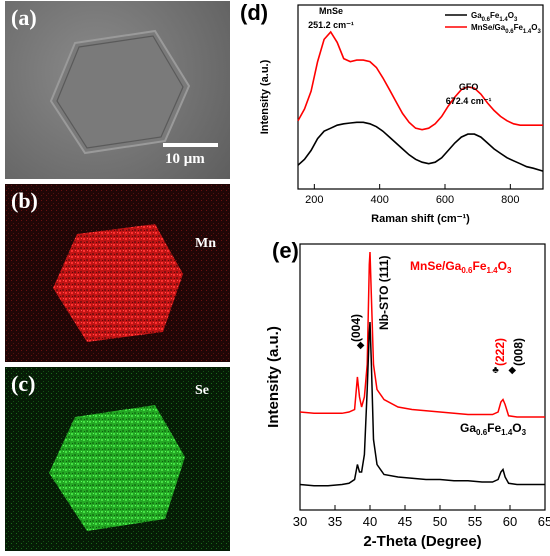  Describe the element at coordinates (500, 352) in the screenshot. I see `annotation-222: (222)` at that location.